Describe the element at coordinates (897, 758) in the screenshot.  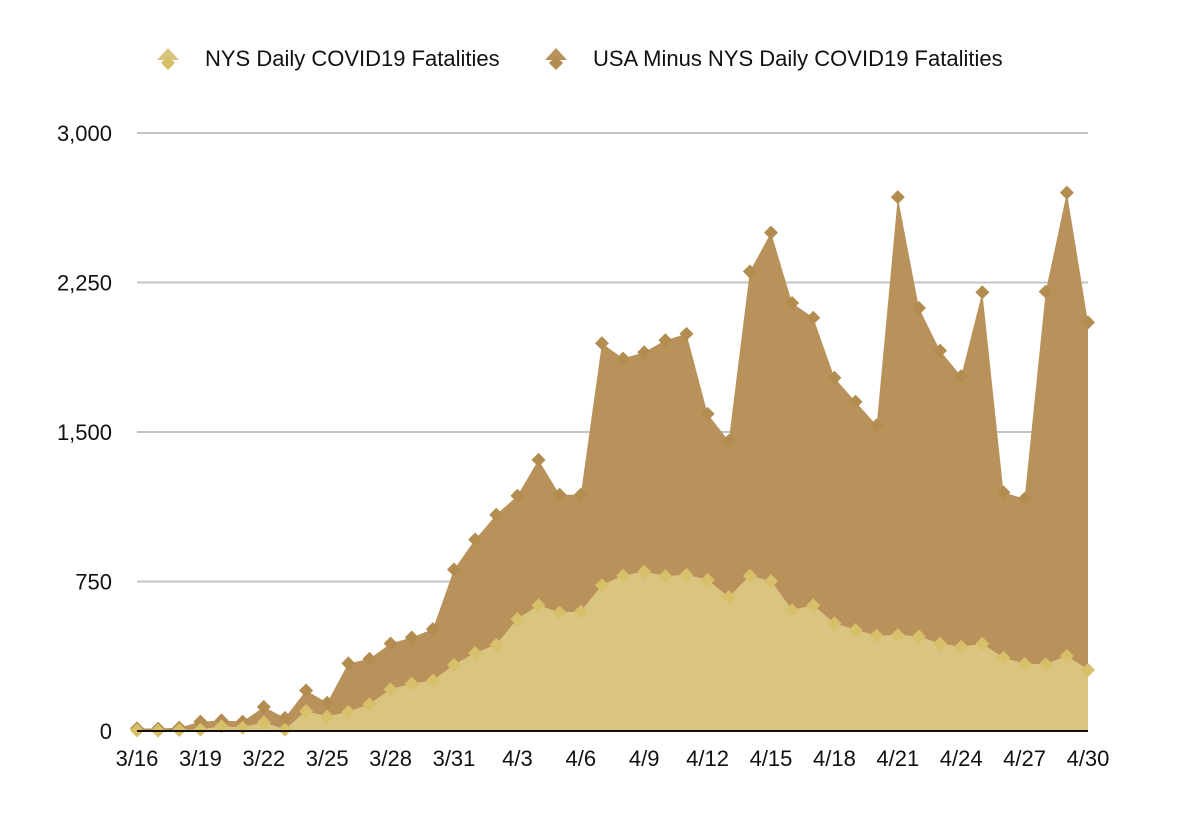
I see `x-tick-label: 4/21` at that location.